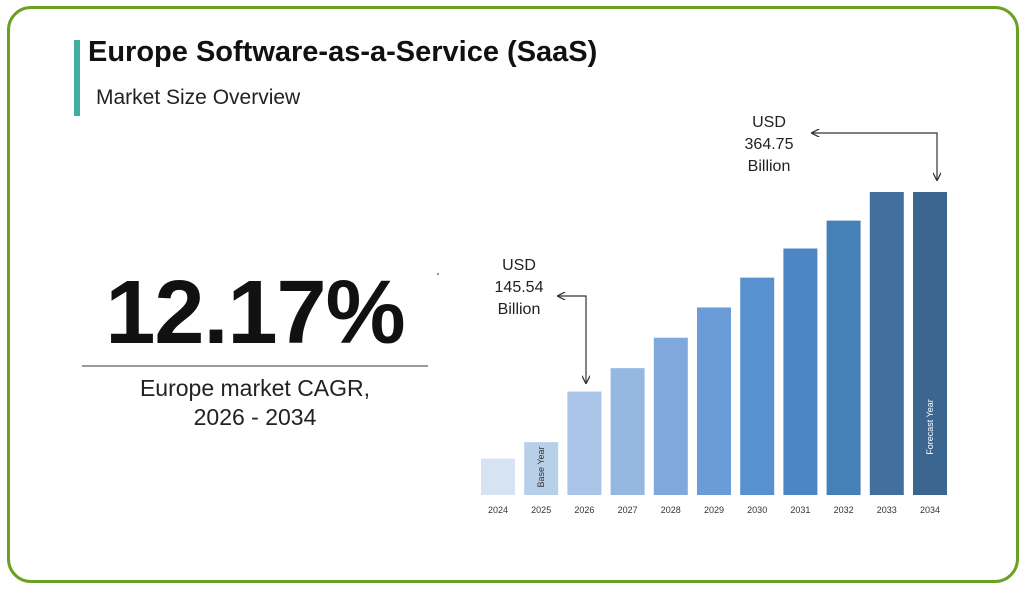 The width and height of the screenshot is (1026, 589). Describe the element at coordinates (255, 417) in the screenshot. I see `cagr-label-line2: 2026 - 2034` at that location.